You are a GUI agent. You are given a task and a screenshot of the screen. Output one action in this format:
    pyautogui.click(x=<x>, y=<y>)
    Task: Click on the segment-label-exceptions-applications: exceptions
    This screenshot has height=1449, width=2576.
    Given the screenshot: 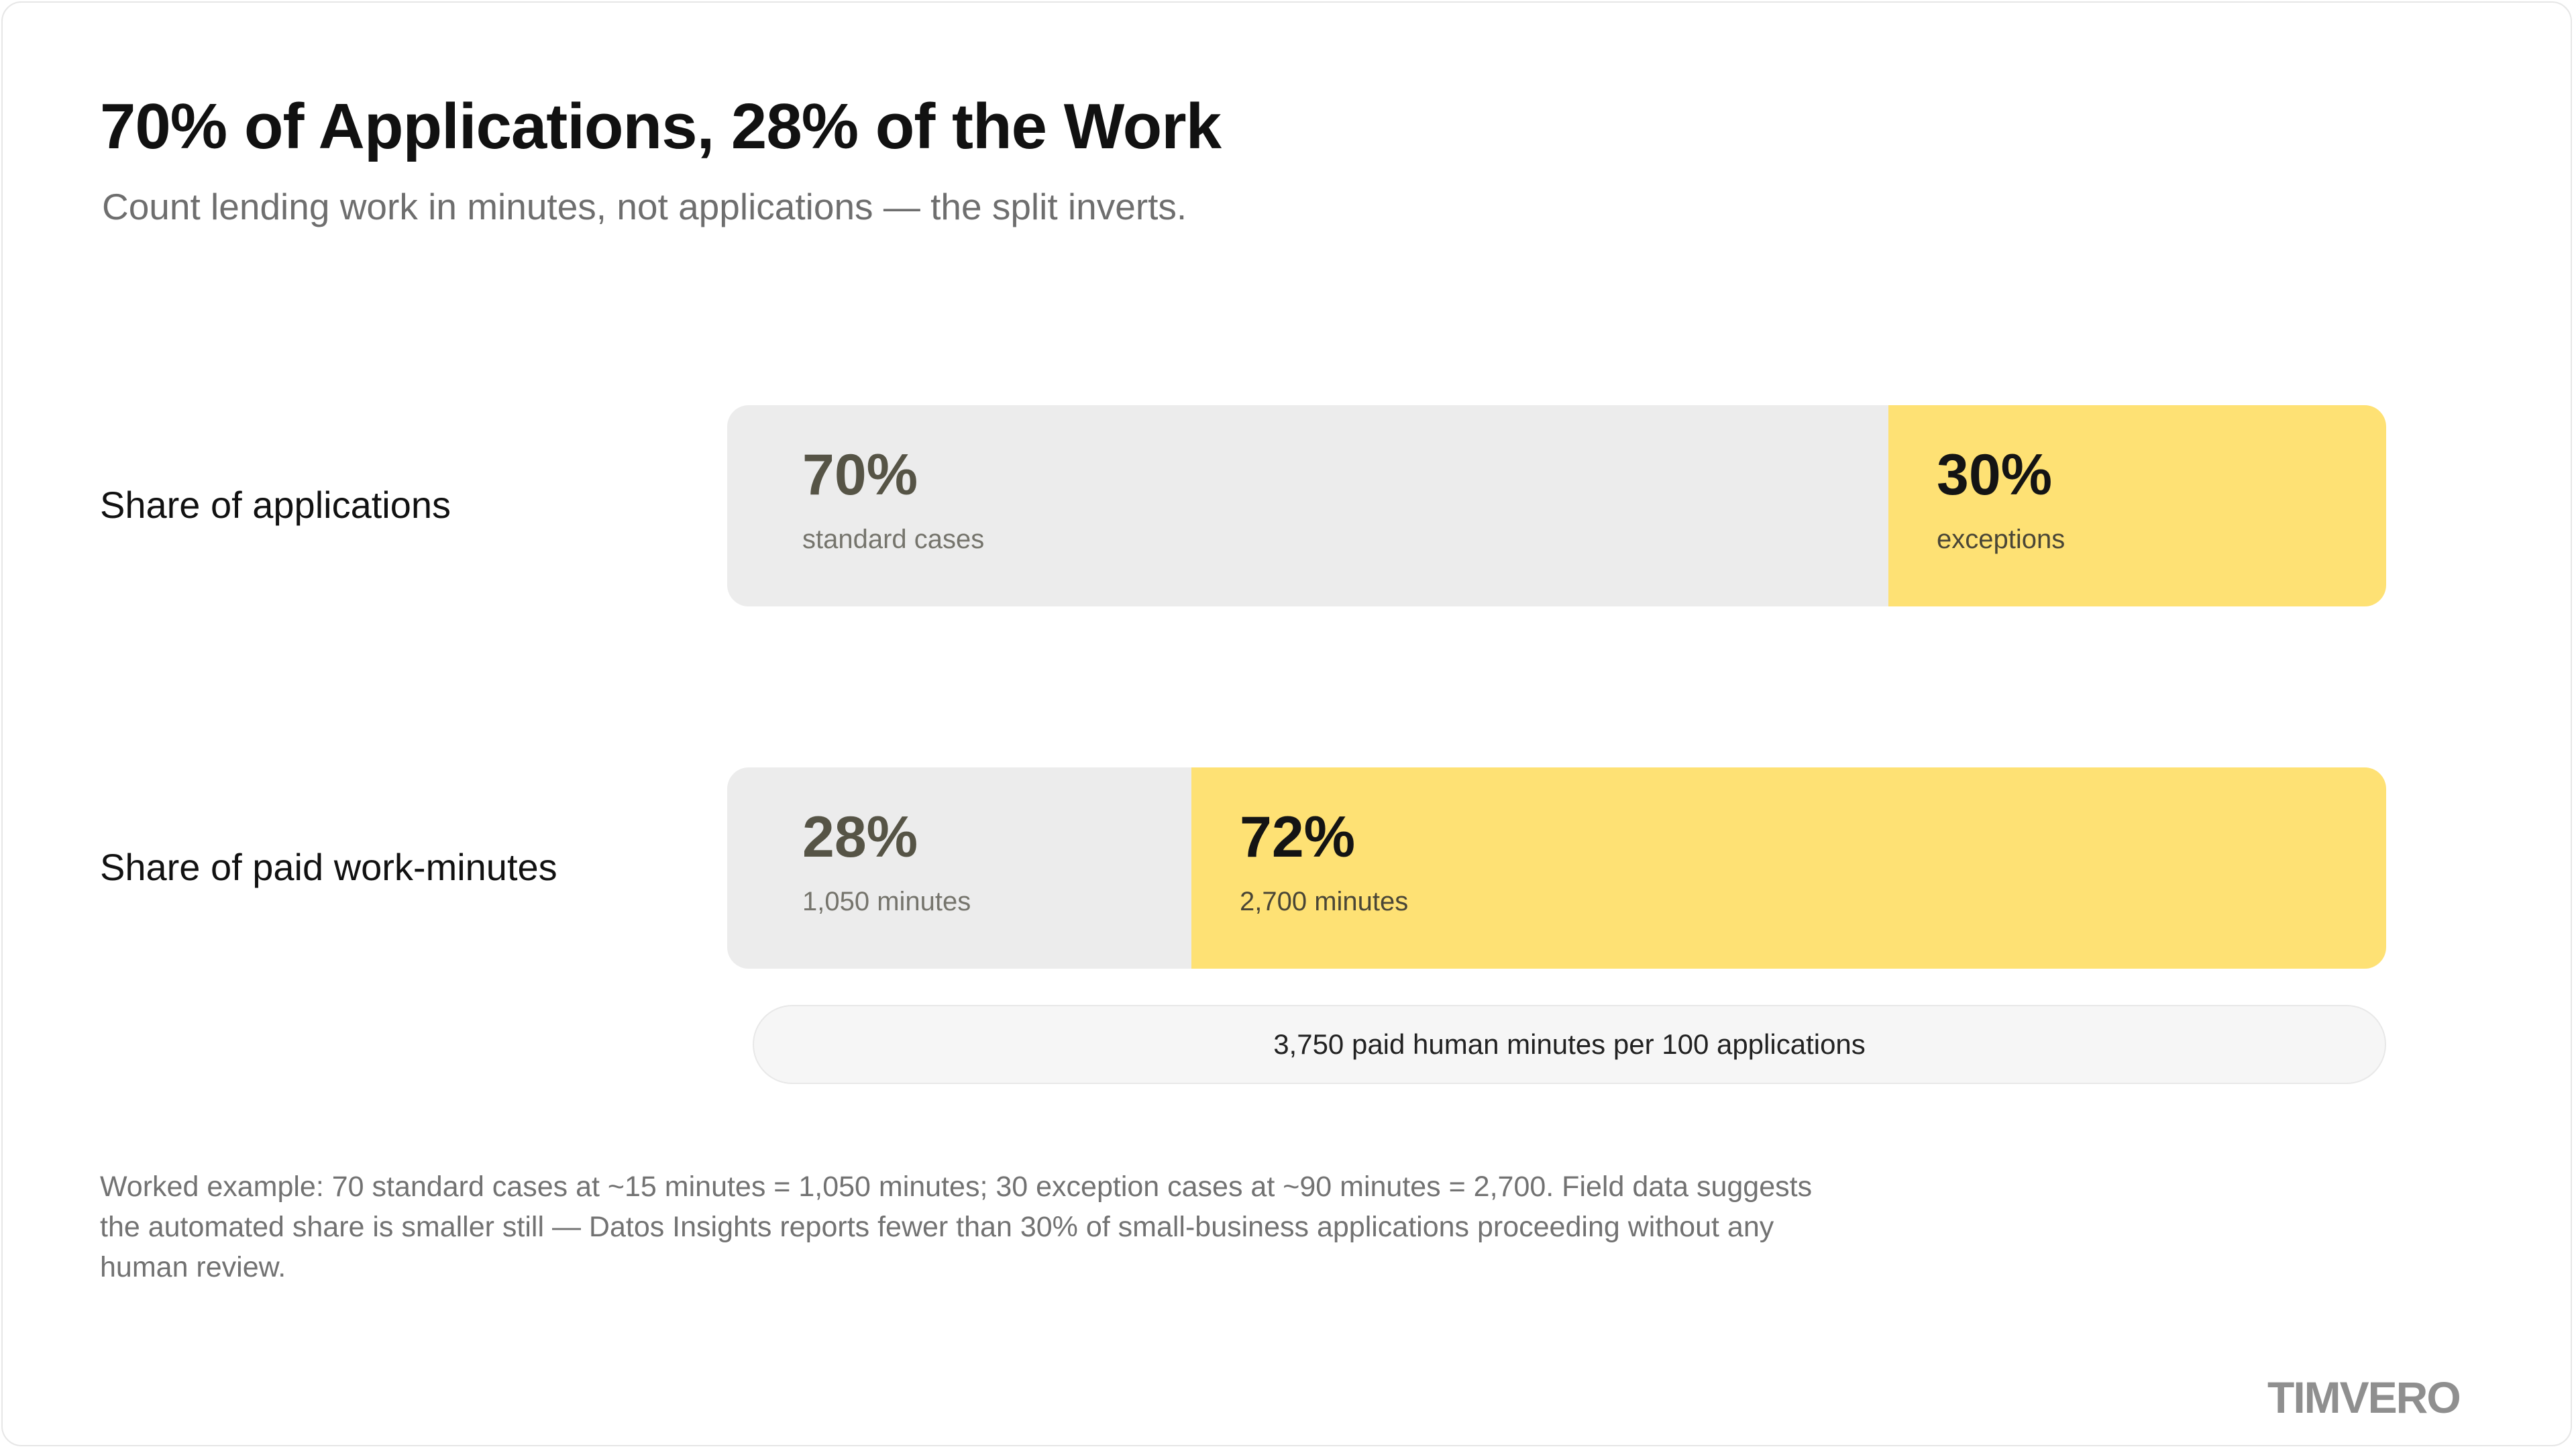 What is the action you would take?
    pyautogui.click(x=2001, y=539)
    